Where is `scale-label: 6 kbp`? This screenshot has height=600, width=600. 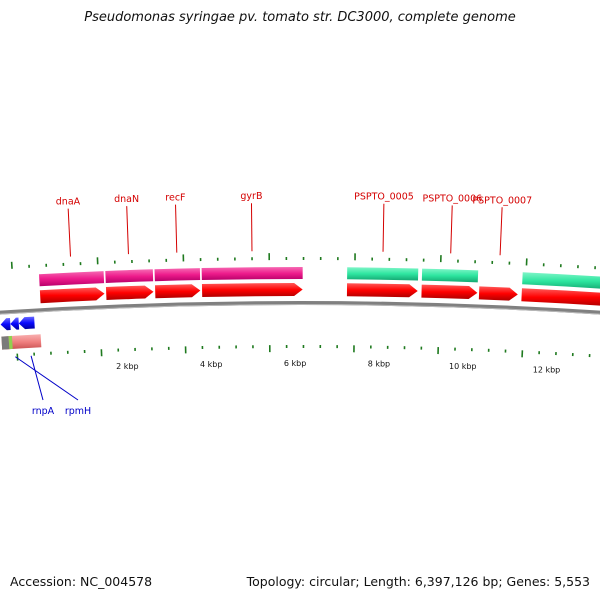
scale-label: 6 kbp is located at coordinates (295, 363).